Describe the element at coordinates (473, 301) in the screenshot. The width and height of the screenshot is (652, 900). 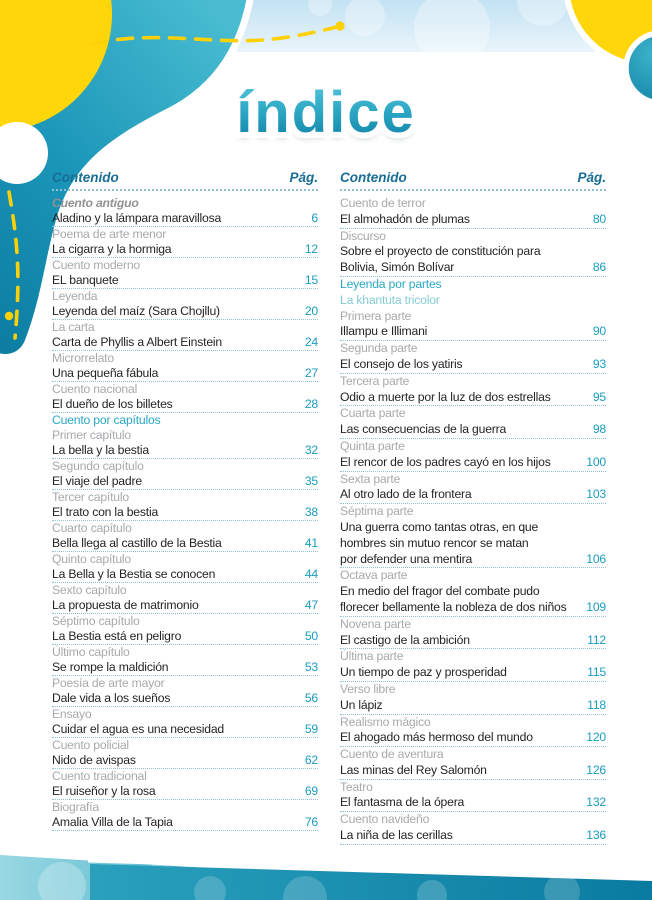
I see `toc-category-row: La khantuta tricolor` at that location.